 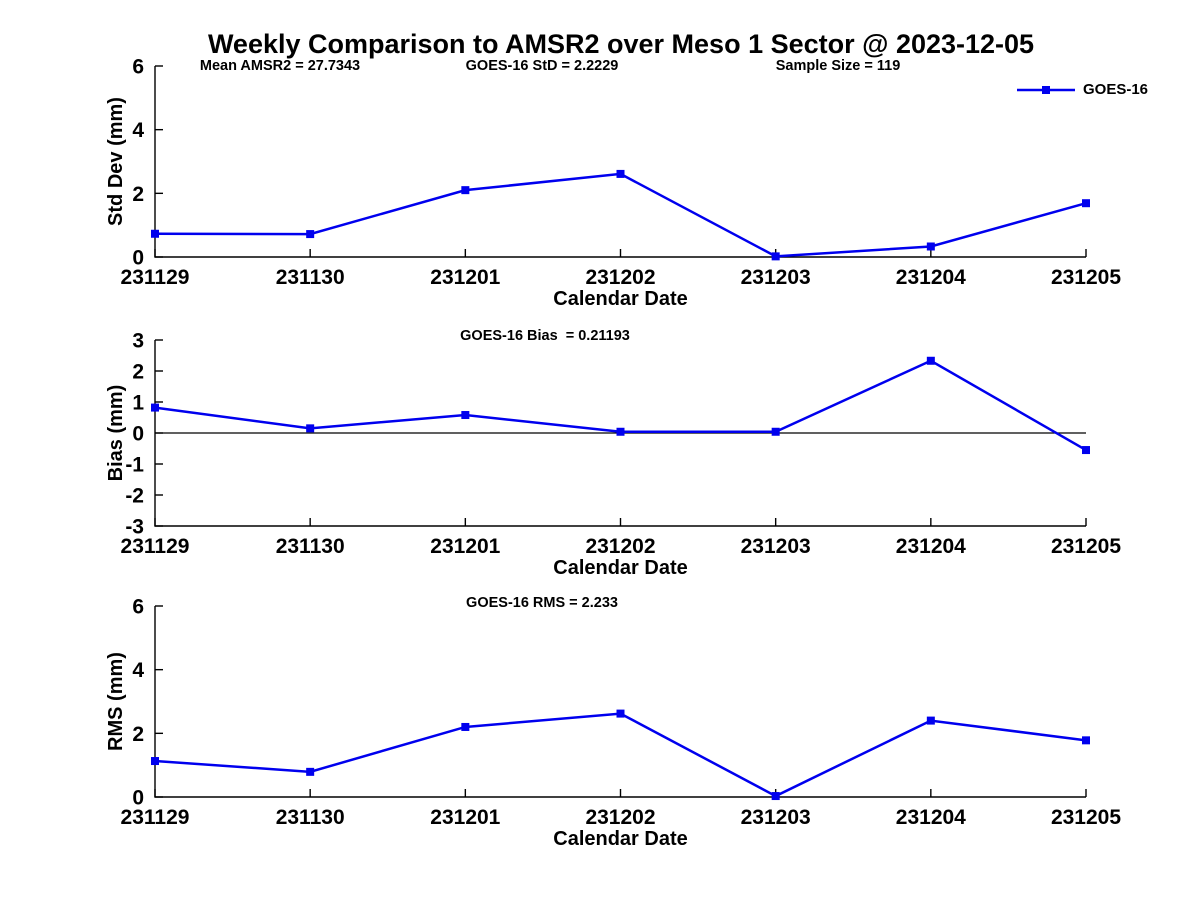 What do you see at coordinates (280, 66) in the screenshot?
I see `annotation-mean-amsr2: Mean AMSR2 = 27.7343` at bounding box center [280, 66].